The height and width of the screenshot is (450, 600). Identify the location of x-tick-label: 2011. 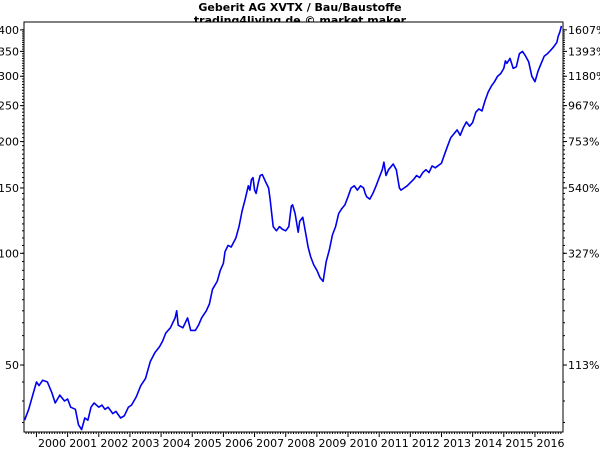
(395, 443).